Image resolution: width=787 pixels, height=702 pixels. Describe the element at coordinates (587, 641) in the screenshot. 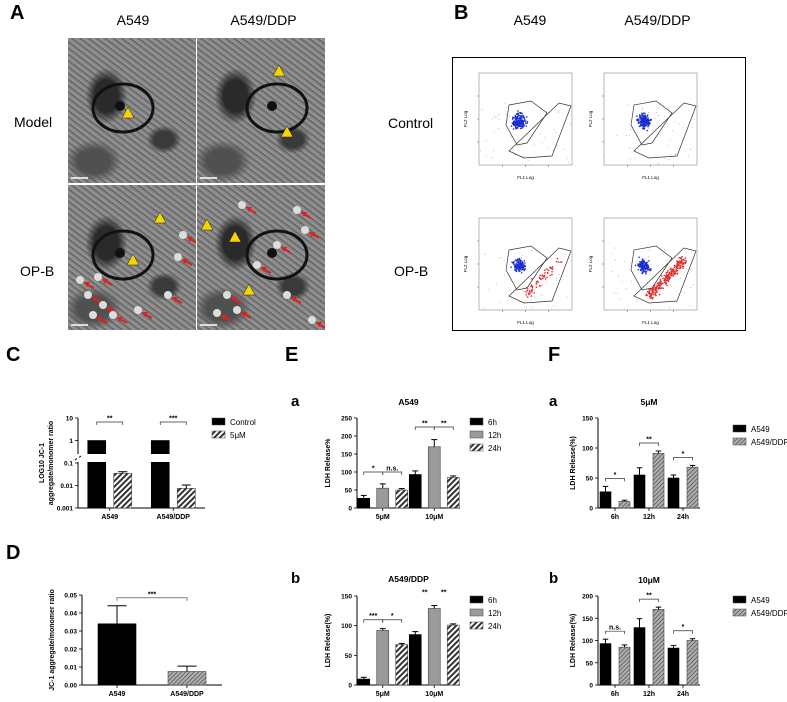

I see `y-tick-label: 100` at that location.